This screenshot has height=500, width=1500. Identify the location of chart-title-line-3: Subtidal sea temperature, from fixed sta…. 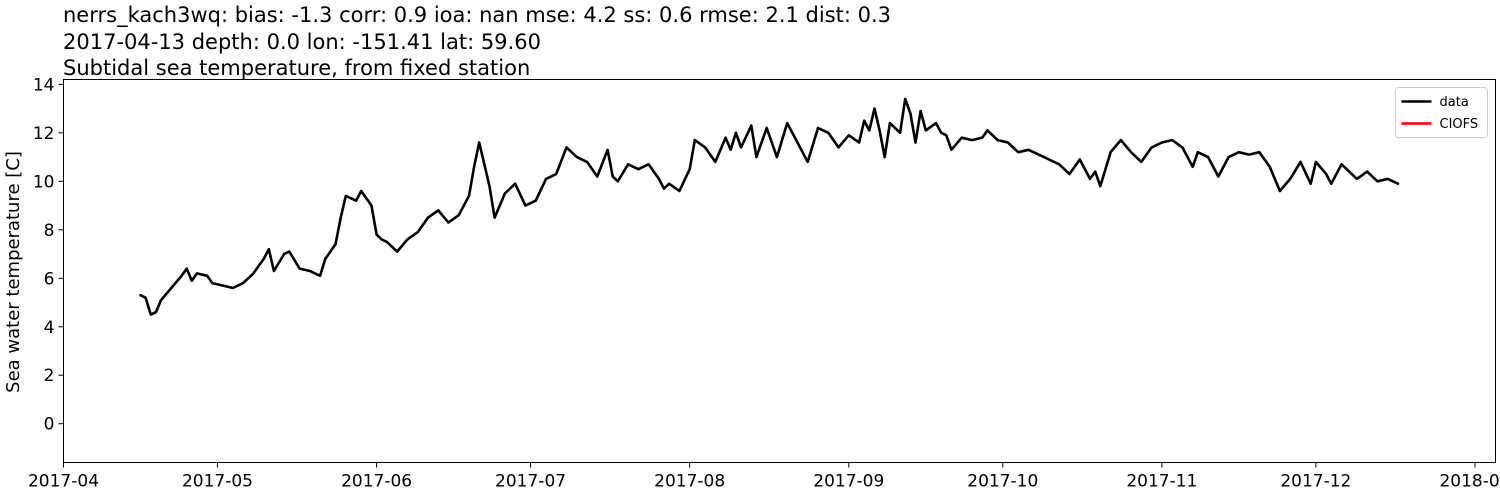
(296, 68).